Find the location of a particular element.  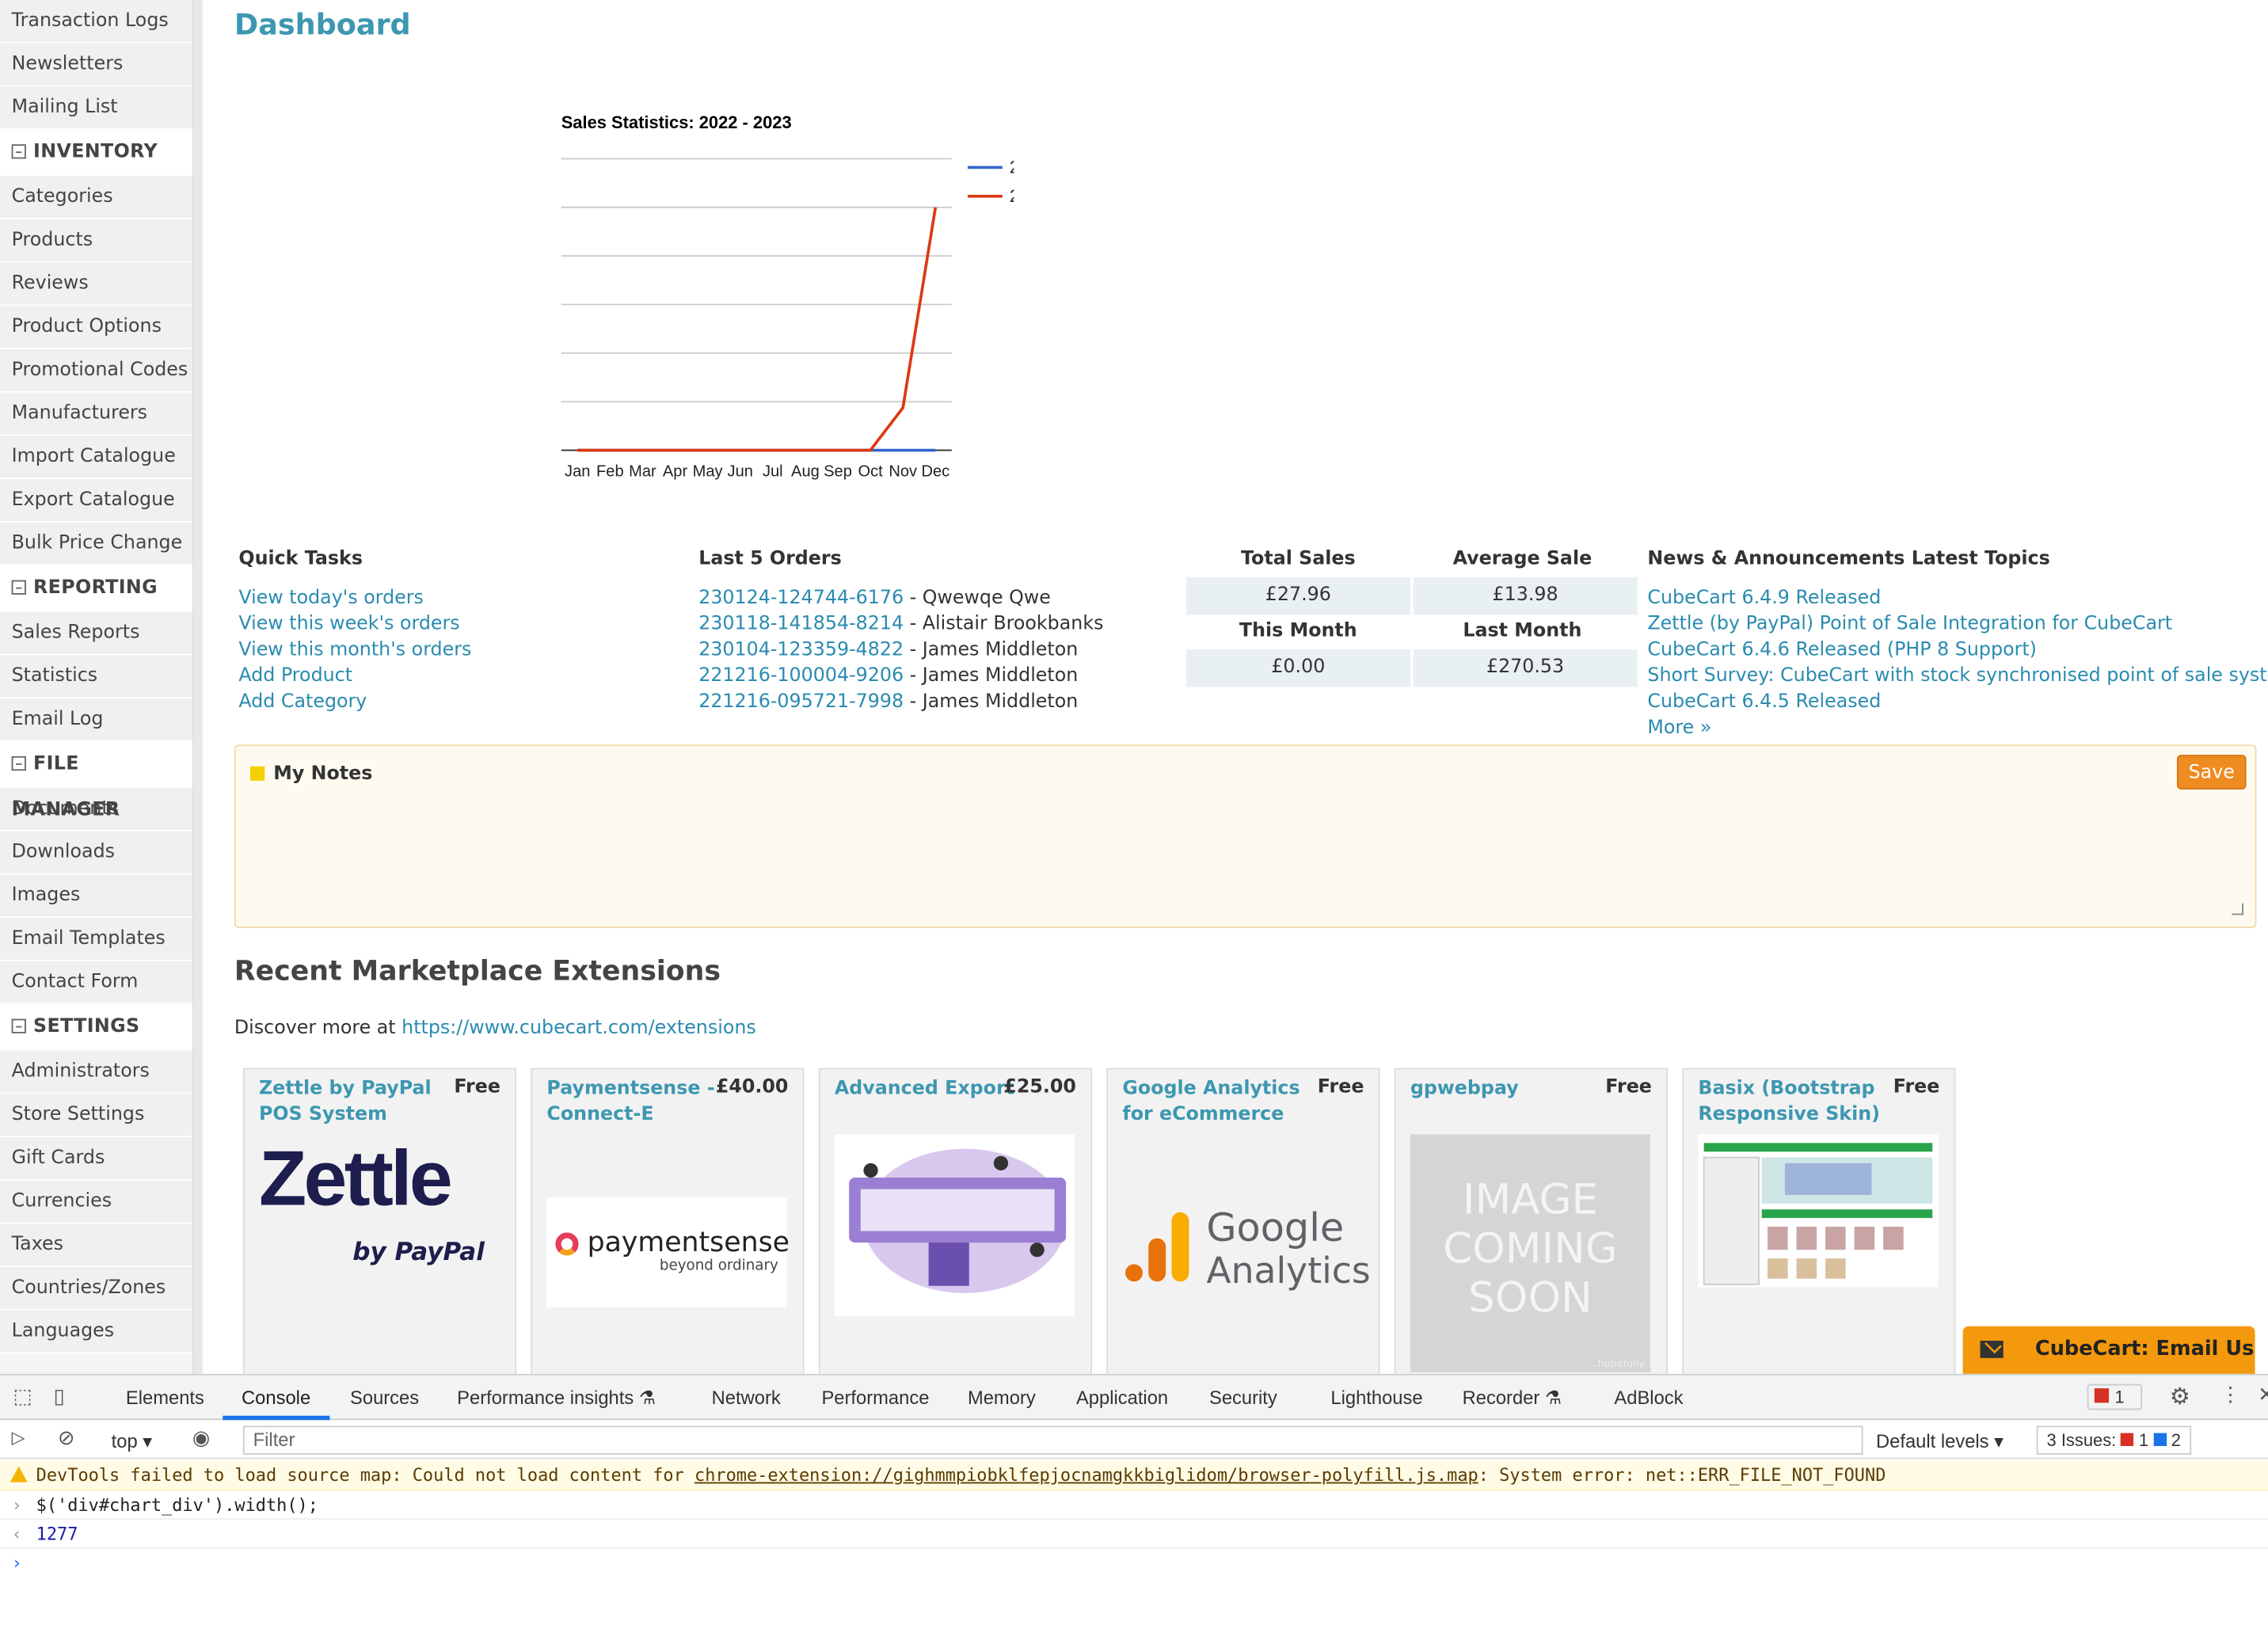

console-filter-input: Filter is located at coordinates (1052, 1440).